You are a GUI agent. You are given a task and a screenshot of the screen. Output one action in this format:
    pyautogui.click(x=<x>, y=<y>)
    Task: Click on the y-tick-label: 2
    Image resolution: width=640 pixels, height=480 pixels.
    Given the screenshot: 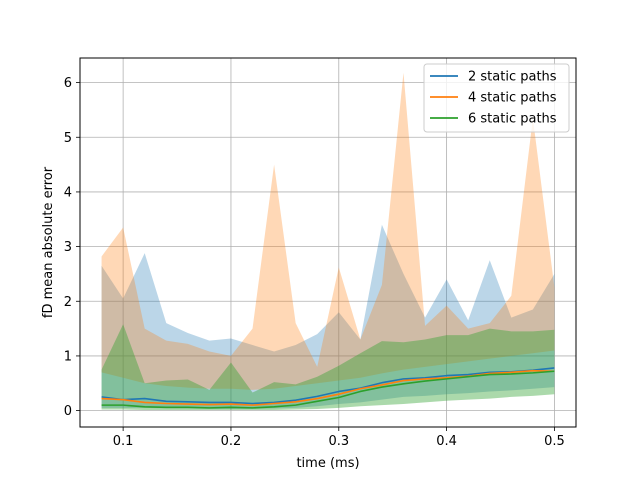 What is the action you would take?
    pyautogui.click(x=68, y=302)
    